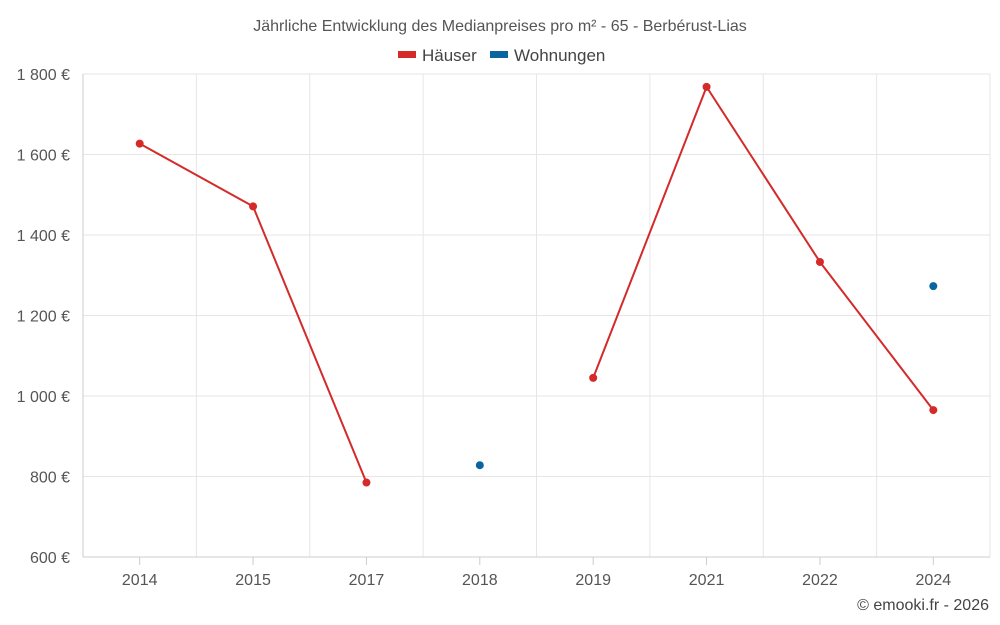 This screenshot has width=1000, height=625. I want to click on series-1-point-2024, so click(933, 286).